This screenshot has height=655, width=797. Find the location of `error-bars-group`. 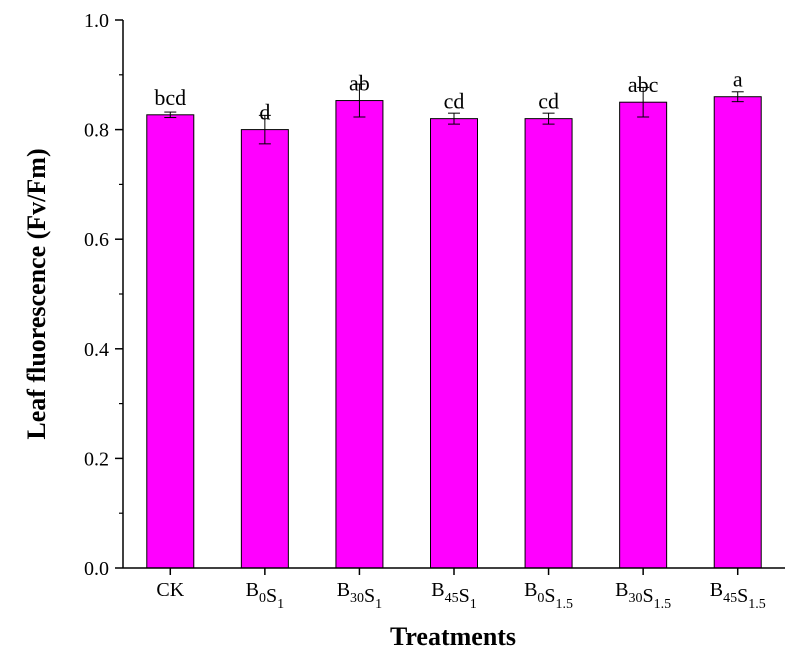

error-bars-group is located at coordinates (454, 114).